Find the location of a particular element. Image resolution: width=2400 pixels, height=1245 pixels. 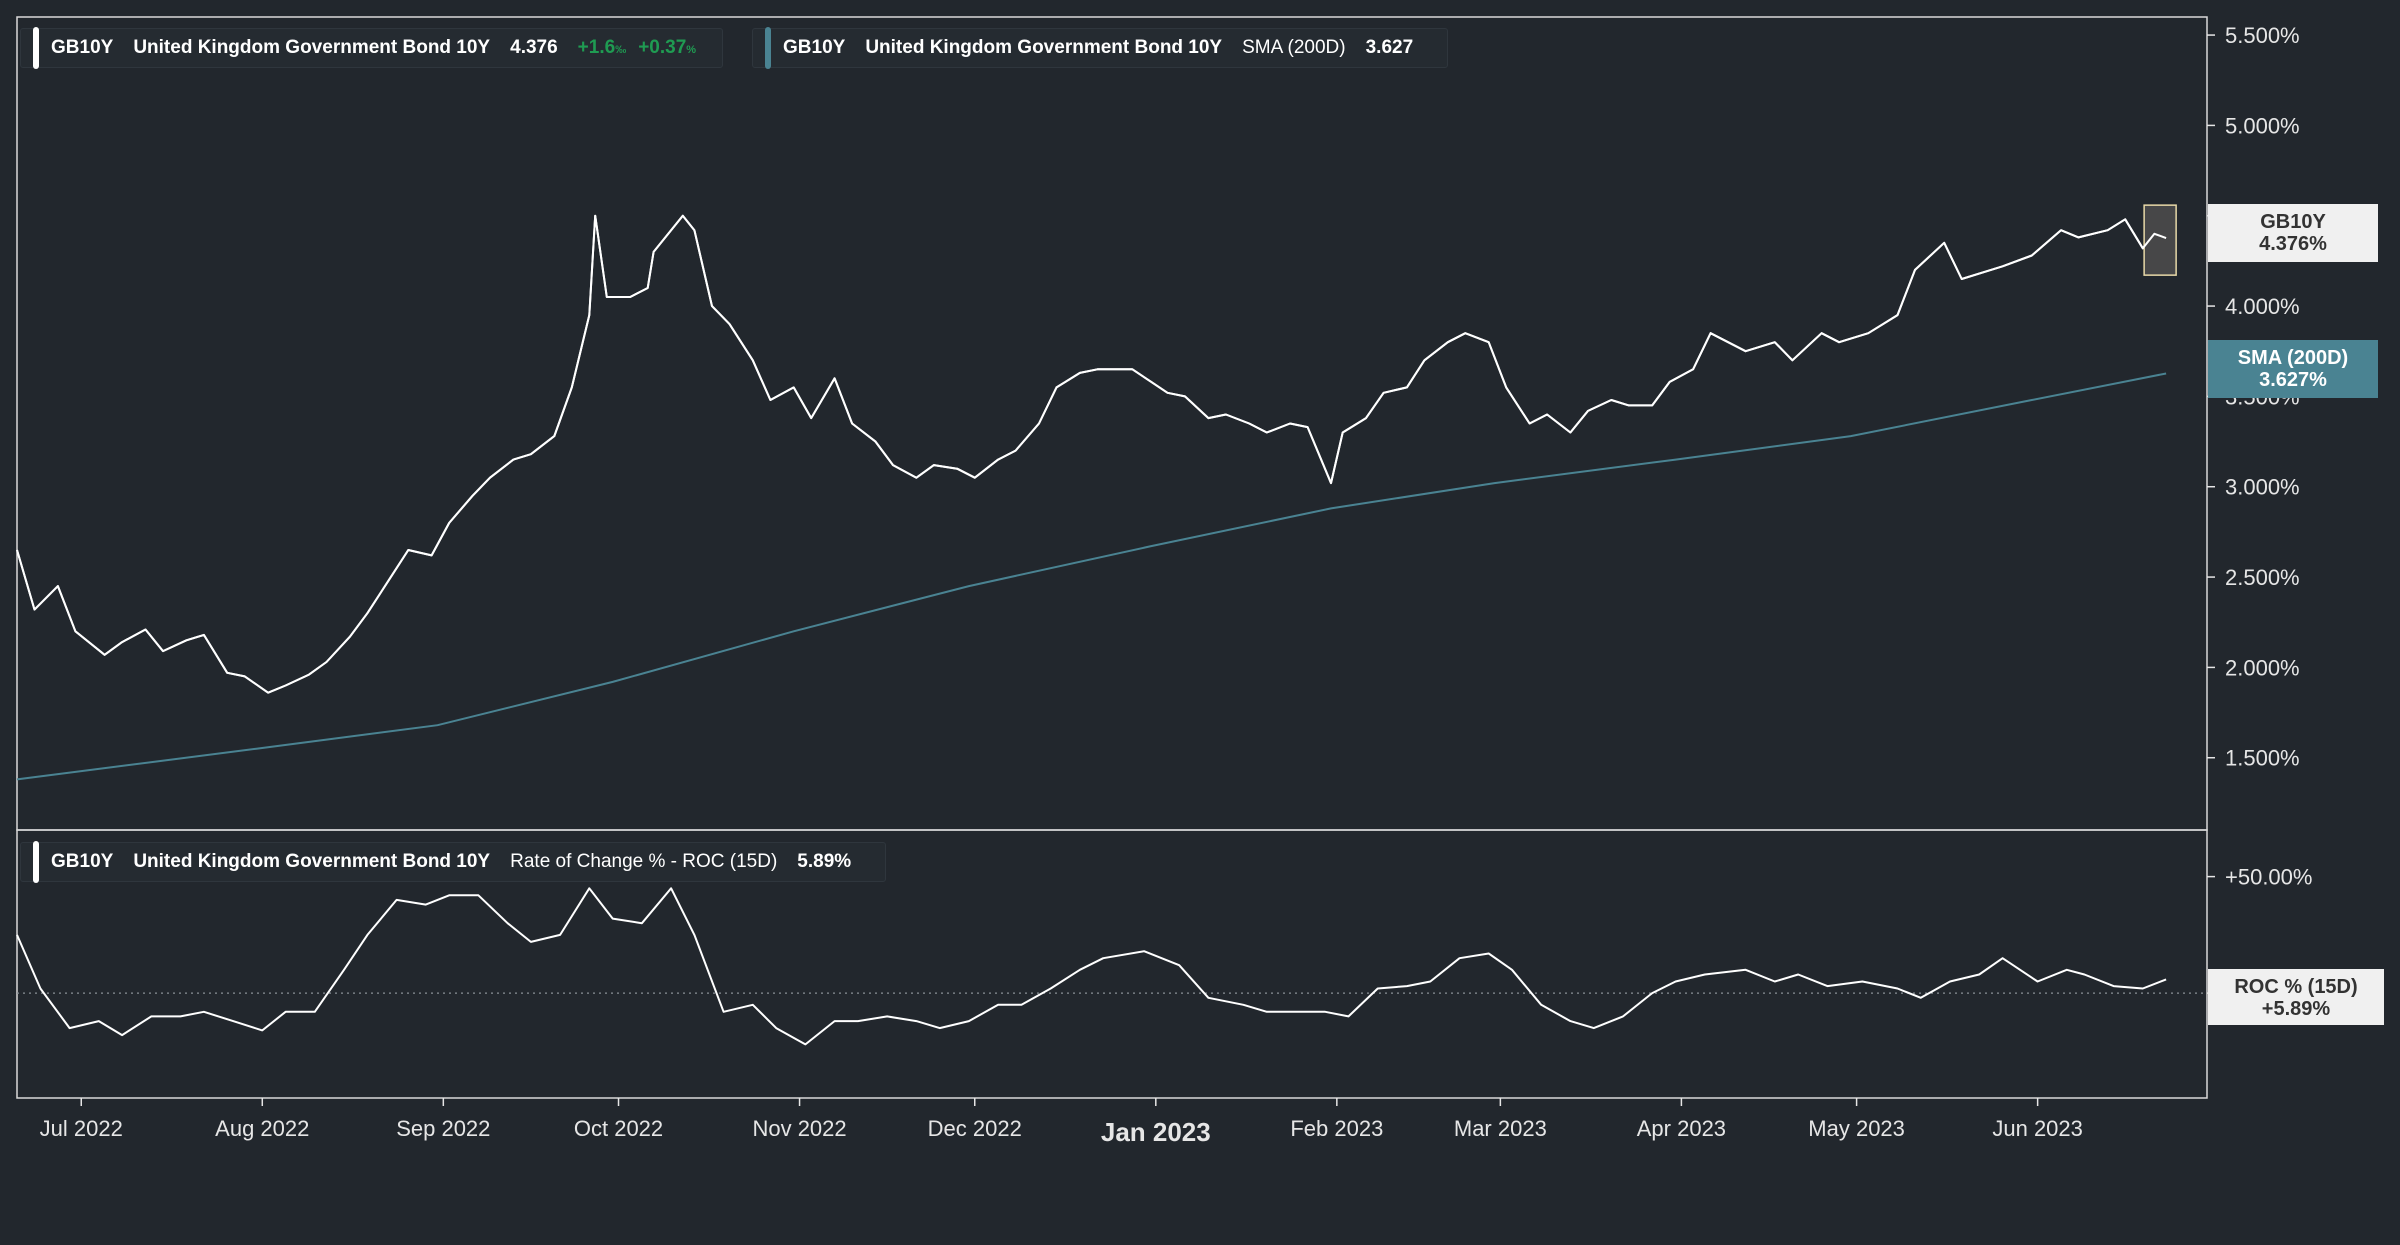

x-tick-label: Dec 2022 is located at coordinates (975, 1128).